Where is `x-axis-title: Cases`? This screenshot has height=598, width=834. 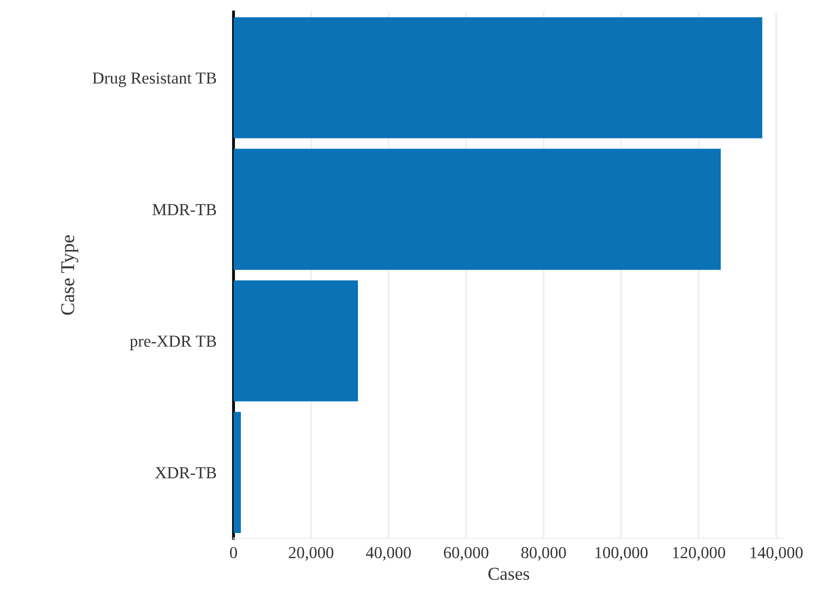 x-axis-title: Cases is located at coordinates (509, 574).